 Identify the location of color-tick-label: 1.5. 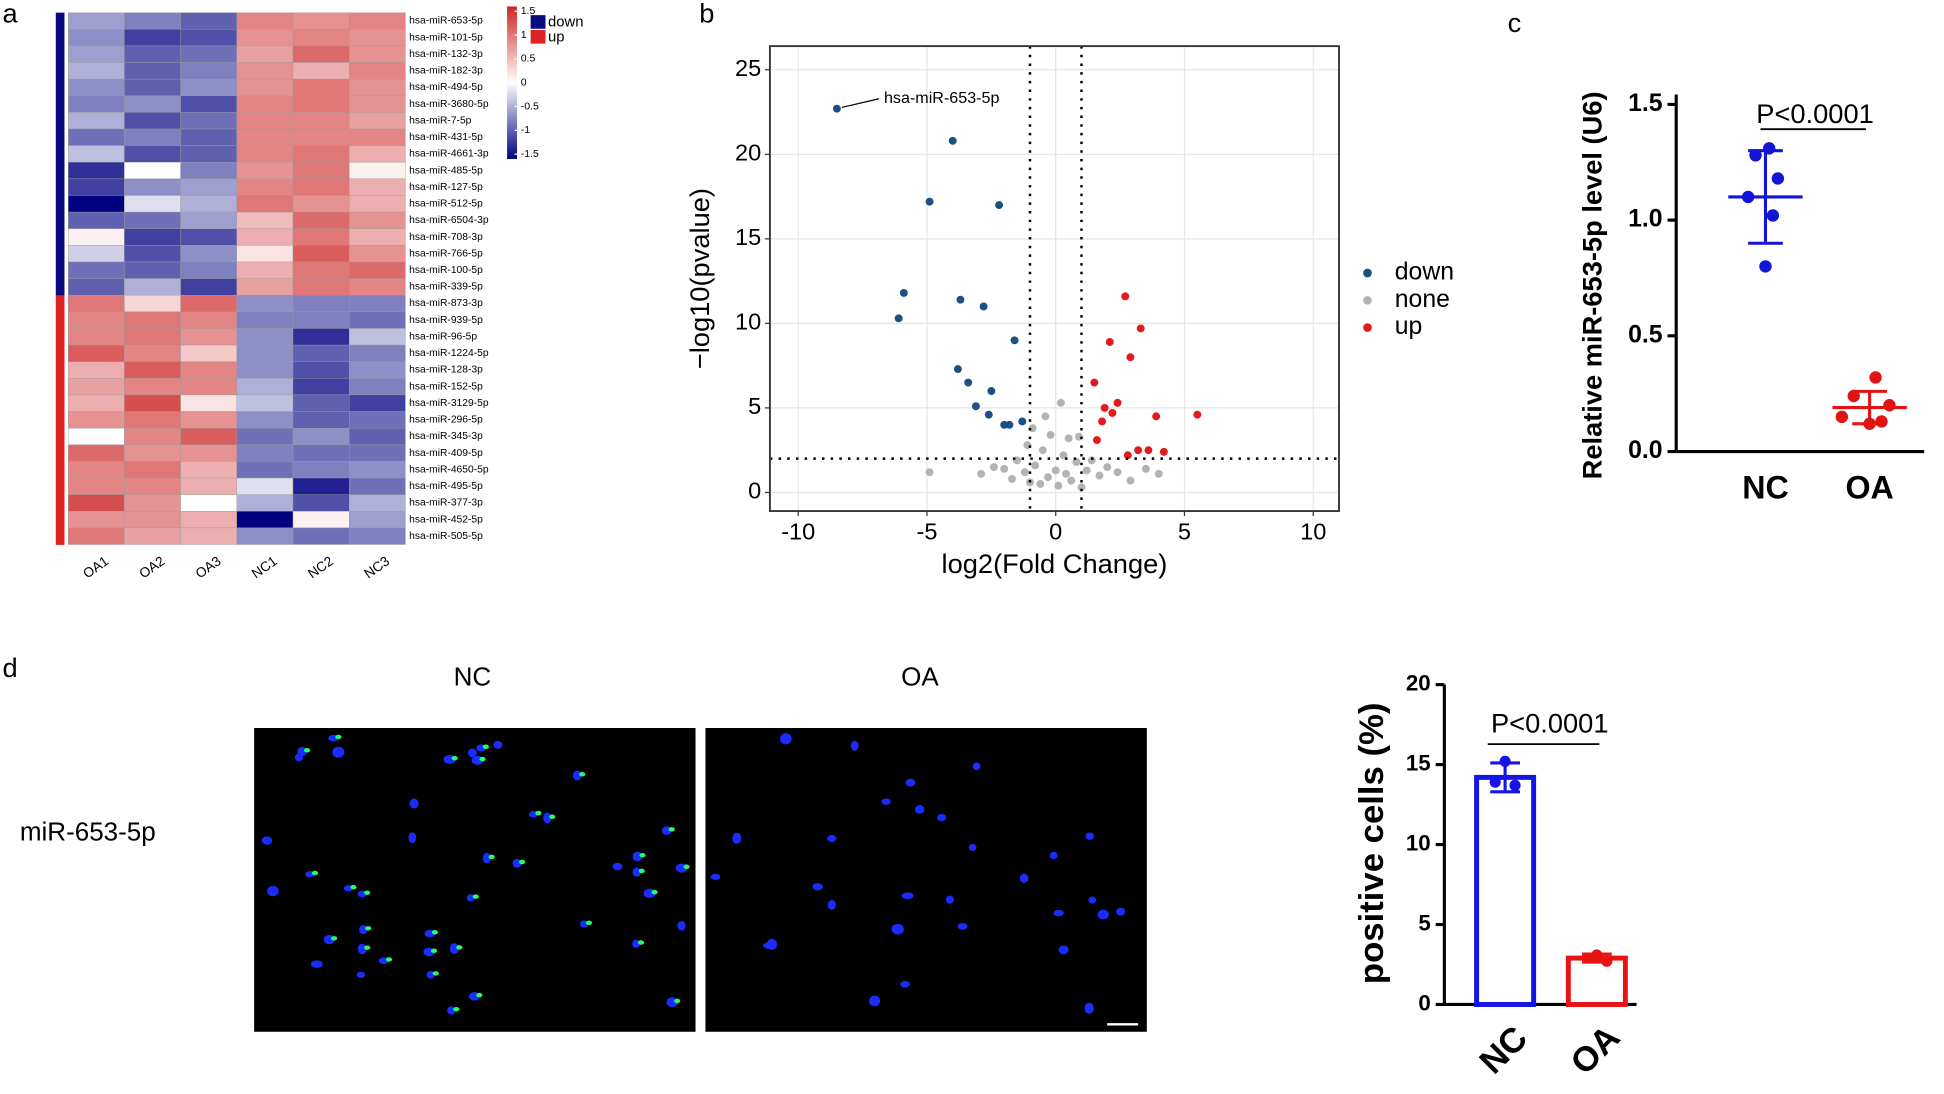
(528, 11).